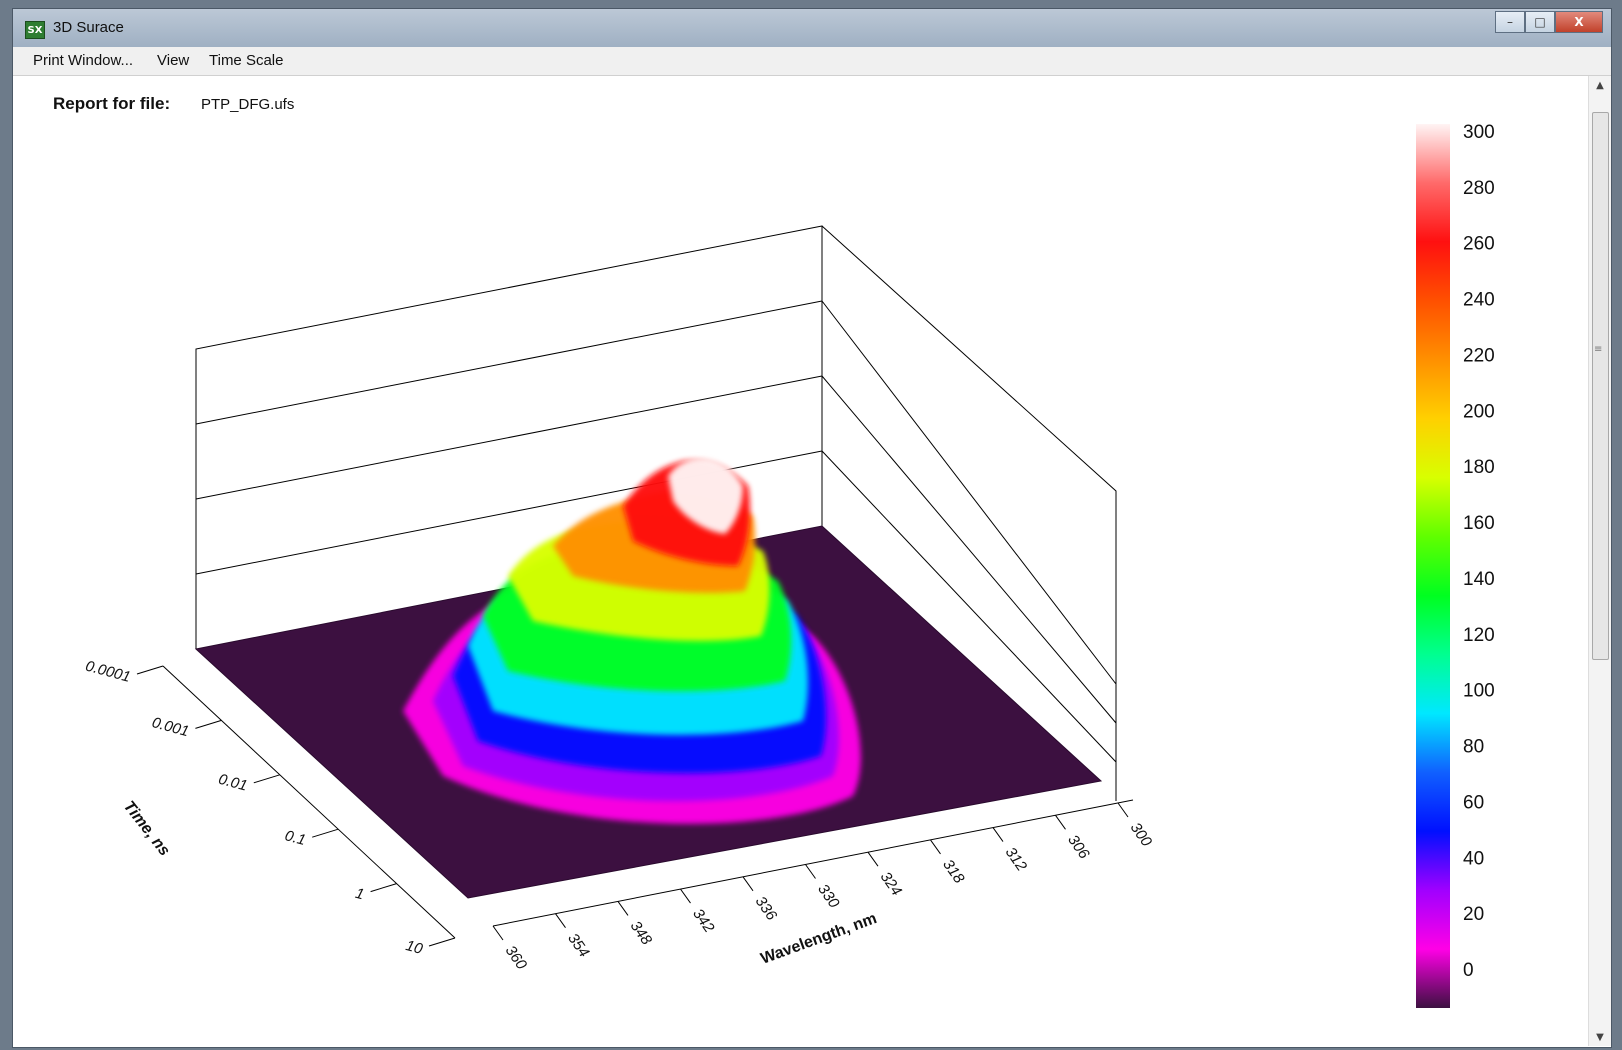 This screenshot has width=1622, height=1050. Describe the element at coordinates (766, 908) in the screenshot. I see `x-tick-label: 336` at that location.